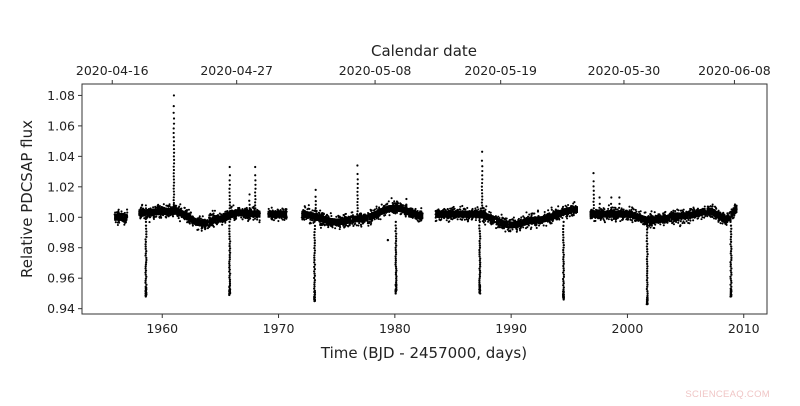 The height and width of the screenshot is (406, 800). Describe the element at coordinates (727, 394) in the screenshot. I see `watermark: SCIENCEAQ.COM` at that location.